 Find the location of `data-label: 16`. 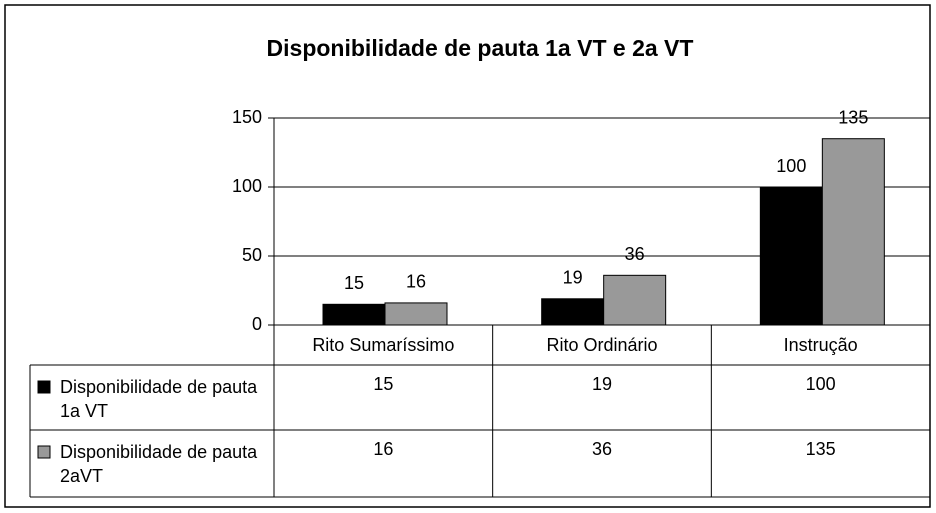

data-label: 16 is located at coordinates (416, 282).